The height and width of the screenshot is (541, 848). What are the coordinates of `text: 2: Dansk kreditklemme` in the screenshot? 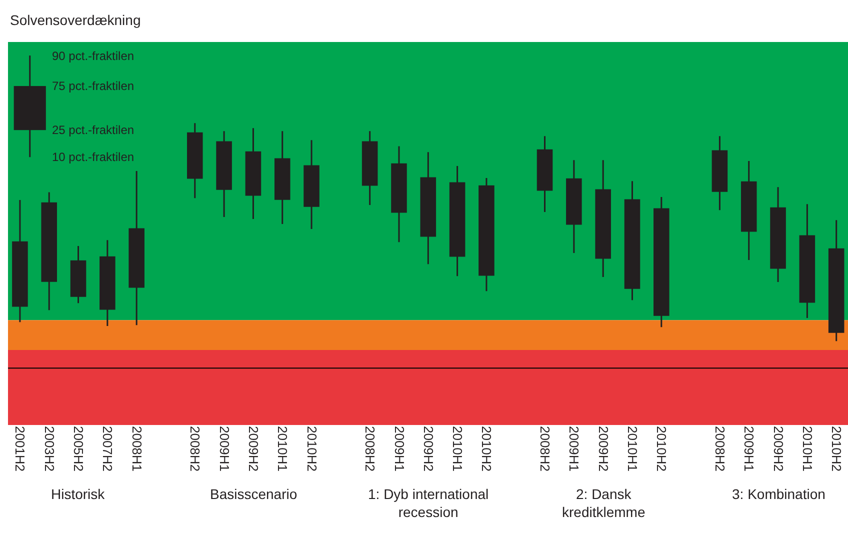 It's located at (604, 503).